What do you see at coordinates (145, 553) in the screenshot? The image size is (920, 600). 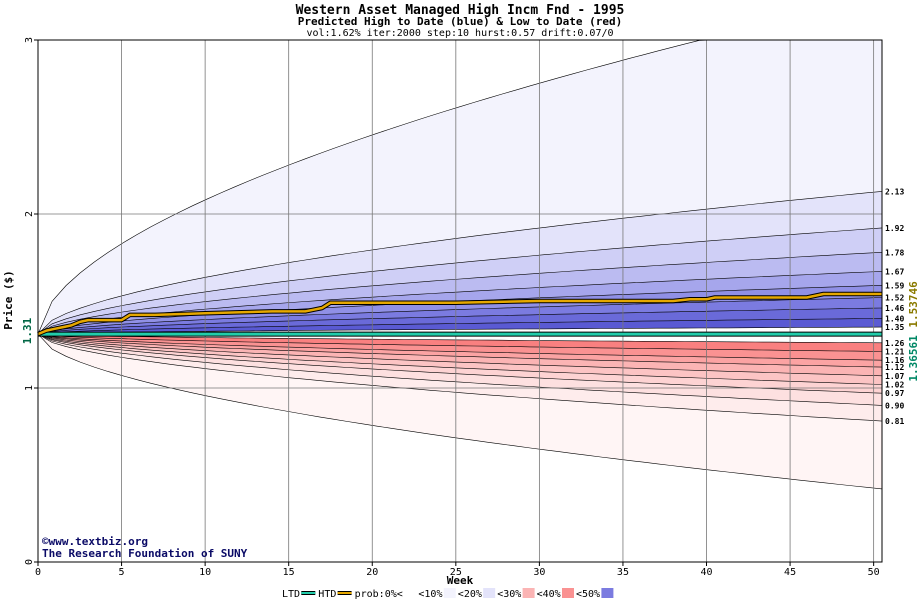 I see `credit-line-2: The Research Foundation of SUNY` at bounding box center [145, 553].